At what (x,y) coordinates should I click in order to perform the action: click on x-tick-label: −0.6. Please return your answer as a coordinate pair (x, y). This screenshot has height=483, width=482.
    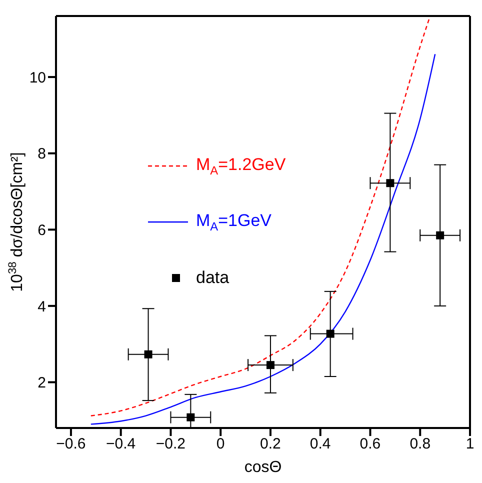
    Looking at the image, I should click on (71, 444).